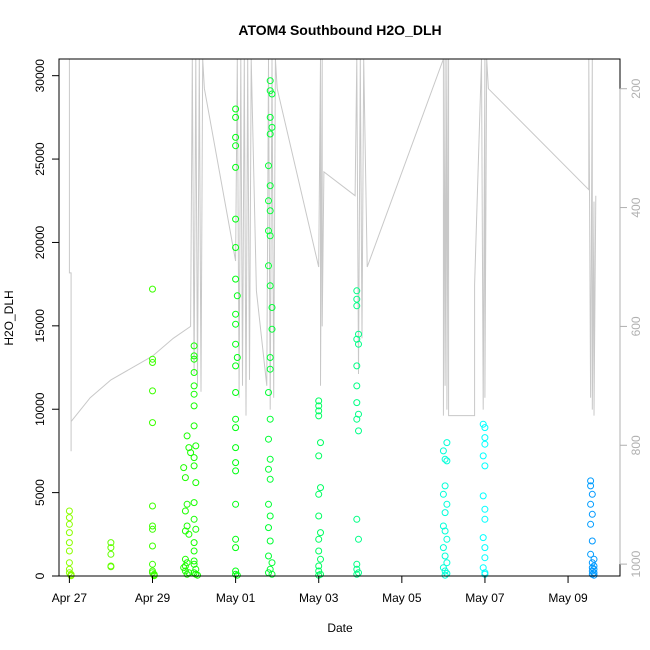 This screenshot has width=650, height=650. Describe the element at coordinates (40, 575) in the screenshot. I see `y-tick-label: 0` at that location.